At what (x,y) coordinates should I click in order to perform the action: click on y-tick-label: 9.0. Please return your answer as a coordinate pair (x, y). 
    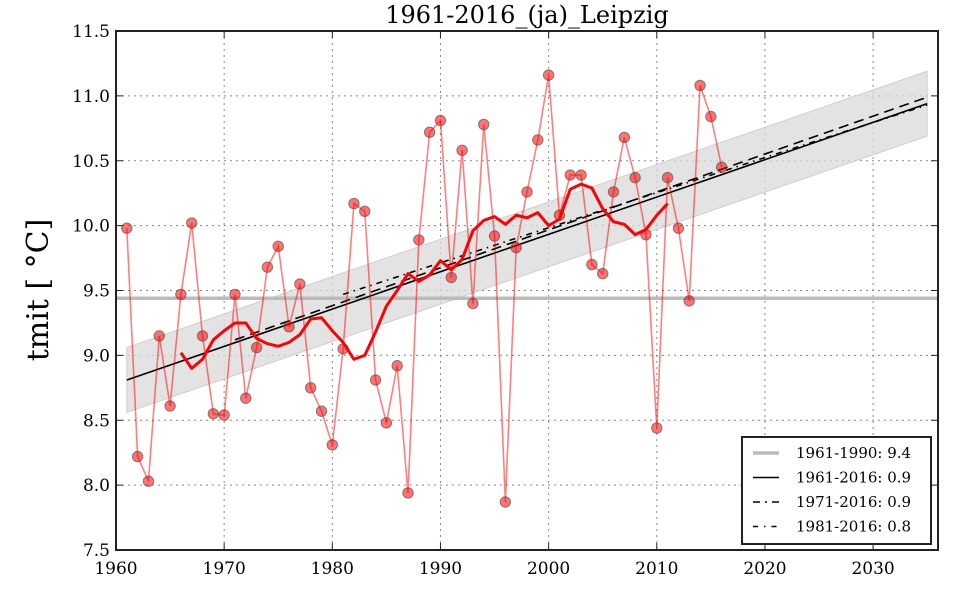
    Looking at the image, I should click on (96, 356).